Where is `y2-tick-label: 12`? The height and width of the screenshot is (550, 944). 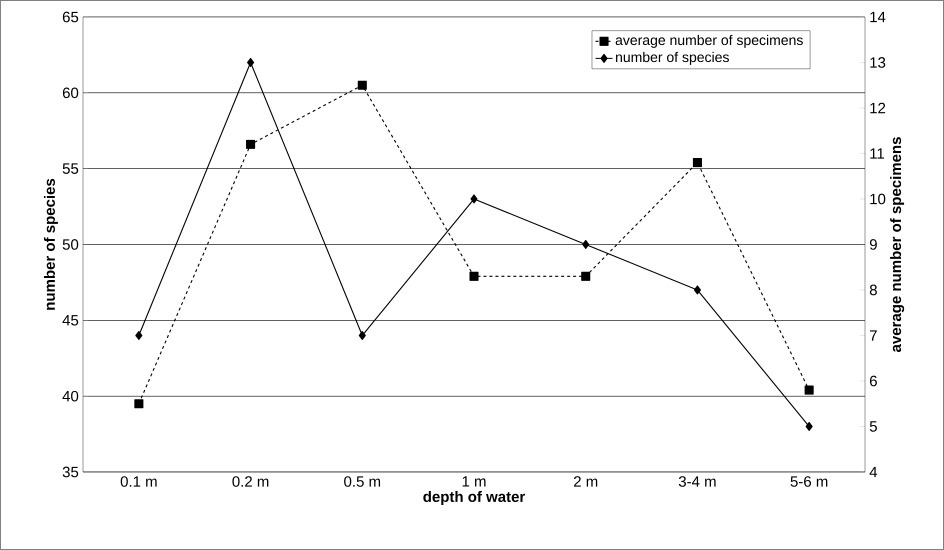
y2-tick-label: 12 is located at coordinates (878, 108).